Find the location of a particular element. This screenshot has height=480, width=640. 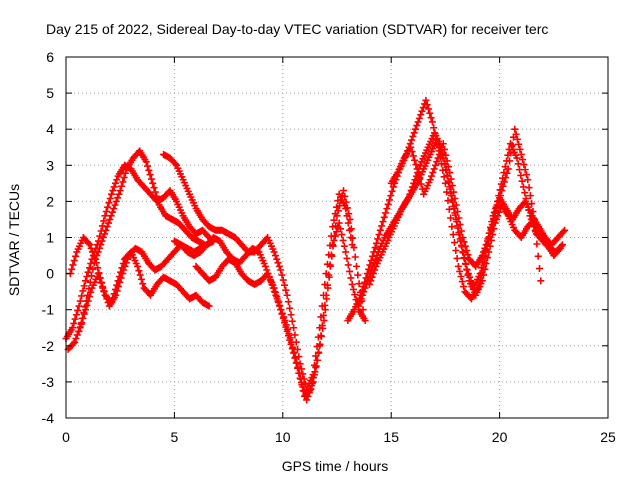

y-tick-label: 4 is located at coordinates (50, 129).